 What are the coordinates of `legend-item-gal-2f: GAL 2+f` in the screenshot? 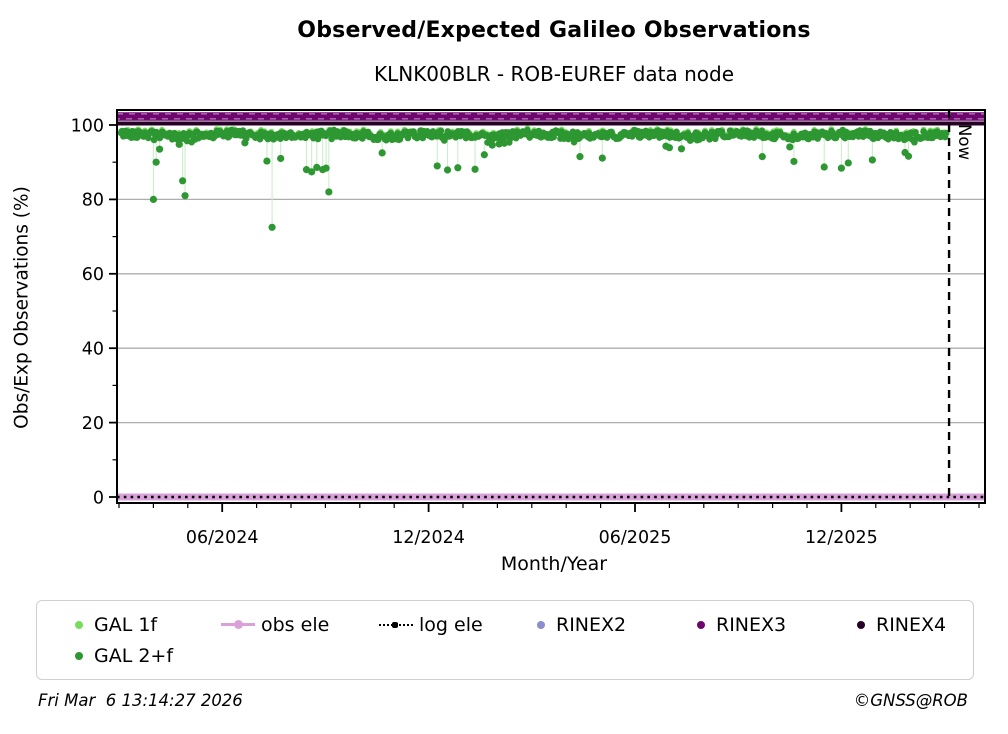 It's located at (148, 656).